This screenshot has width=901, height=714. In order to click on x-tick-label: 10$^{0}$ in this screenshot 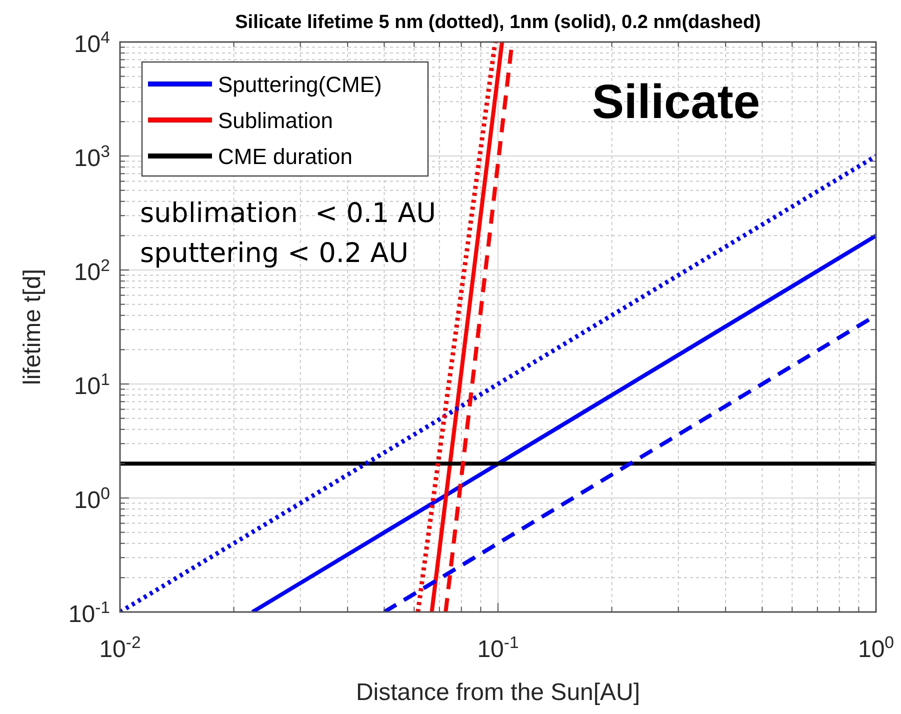, I will do `click(876, 647)`.